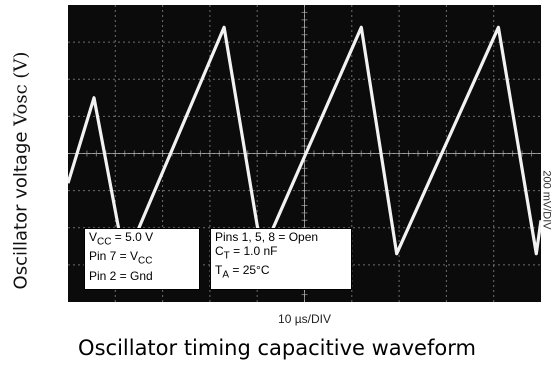 The width and height of the screenshot is (554, 367). Describe the element at coordinates (21, 210) in the screenshot. I see `y-axis-label-main: Oscillator voltage` at that location.